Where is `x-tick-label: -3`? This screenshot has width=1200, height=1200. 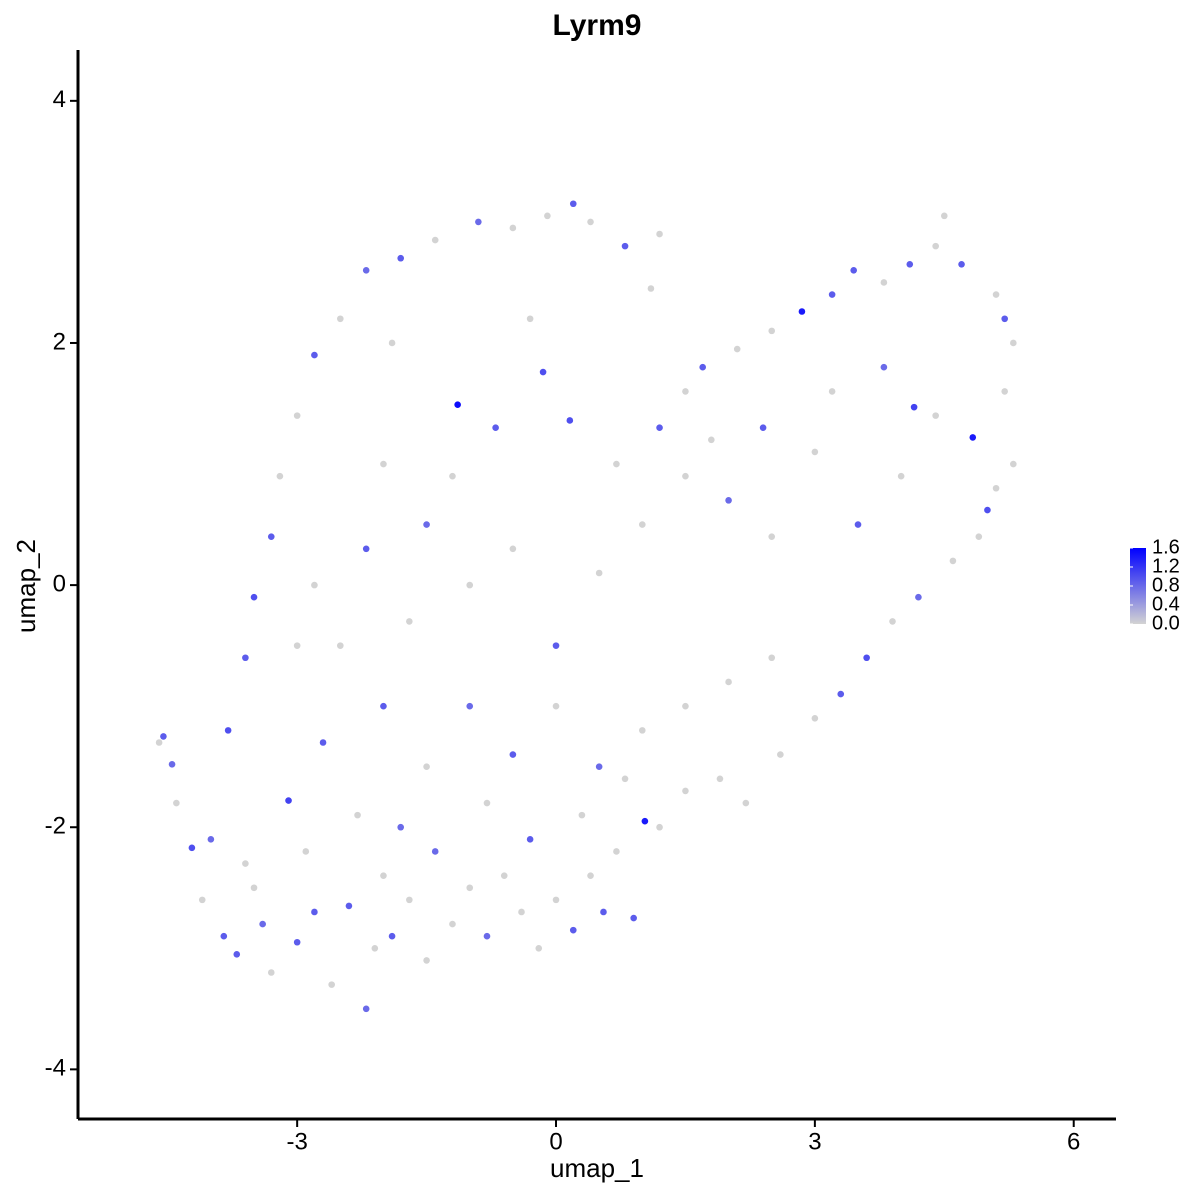 x-tick-label: -3 is located at coordinates (296, 1141).